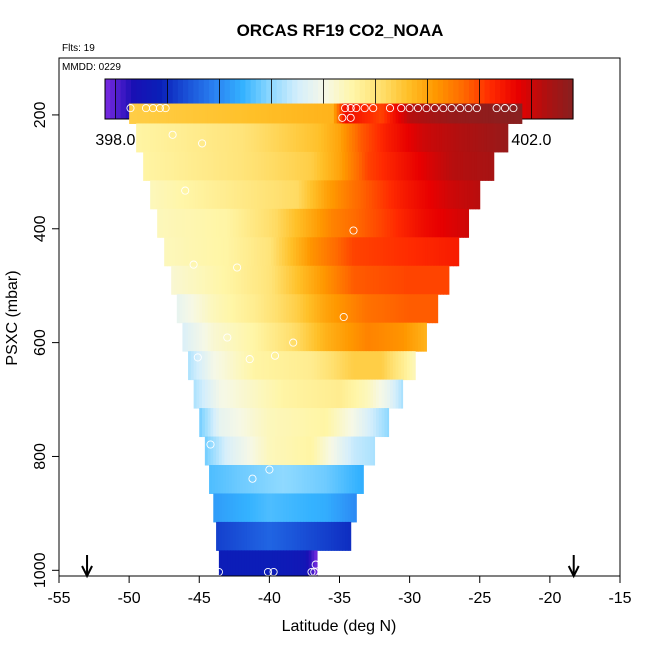 Image resolution: width=650 pixels, height=650 pixels. Describe the element at coordinates (199, 598) in the screenshot. I see `x-tick-label: -45` at that location.